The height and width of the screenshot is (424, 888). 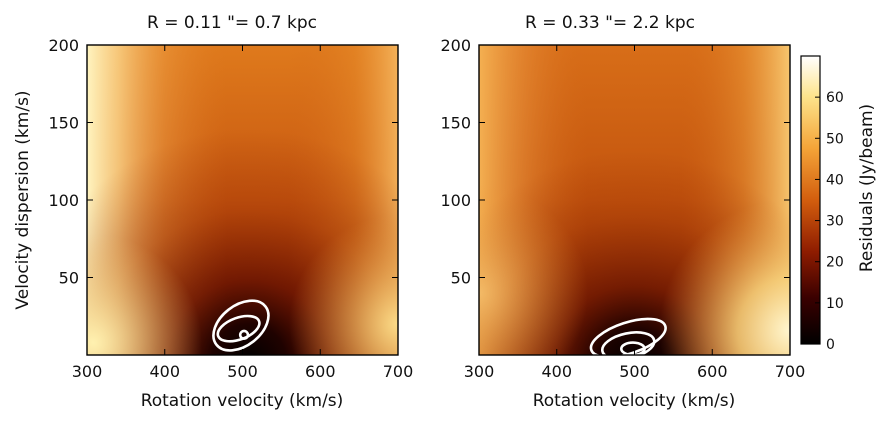 I want to click on colorbar: 0 10 20 30 40 50 60 Residuals (Jy/beam), so click(x=838, y=204).